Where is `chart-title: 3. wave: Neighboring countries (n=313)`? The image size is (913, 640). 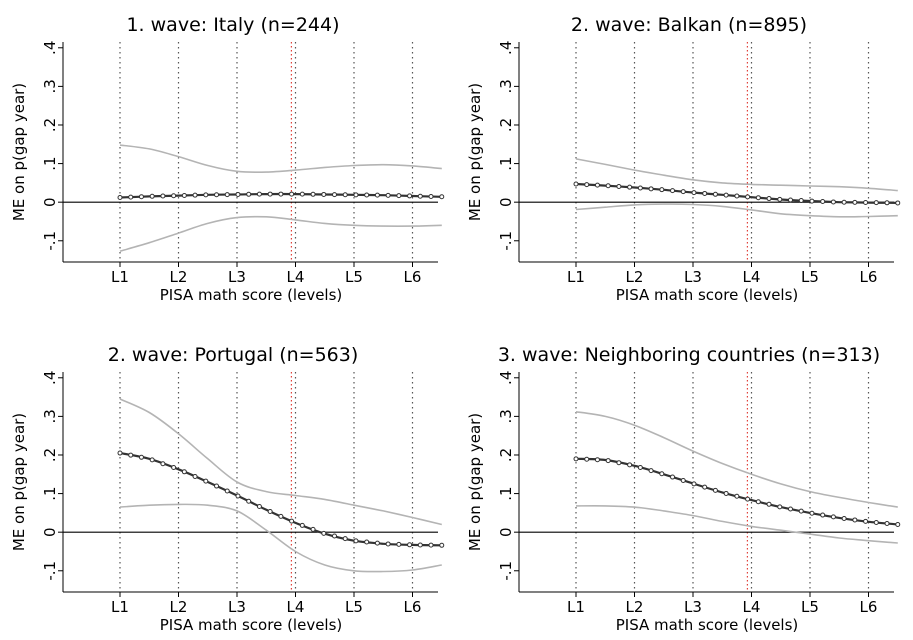
chart-title: 3. wave: Neighboring countries (n=313) is located at coordinates (689, 355).